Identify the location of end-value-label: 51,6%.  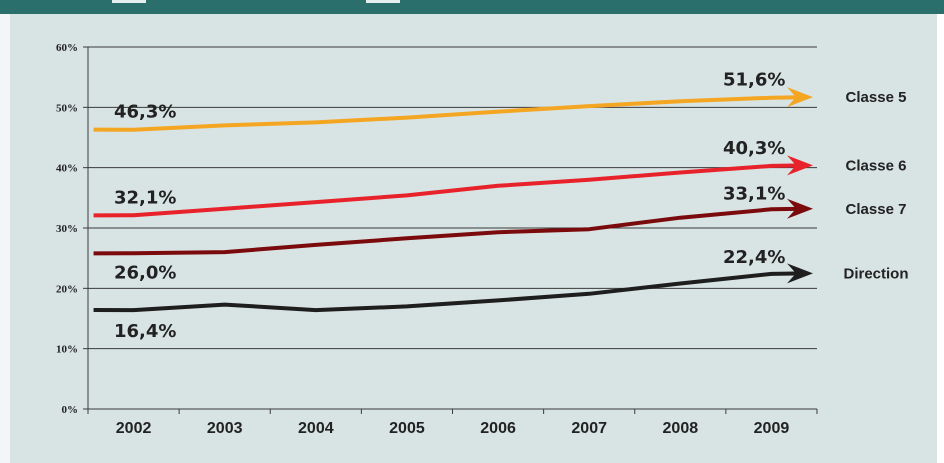
(754, 80).